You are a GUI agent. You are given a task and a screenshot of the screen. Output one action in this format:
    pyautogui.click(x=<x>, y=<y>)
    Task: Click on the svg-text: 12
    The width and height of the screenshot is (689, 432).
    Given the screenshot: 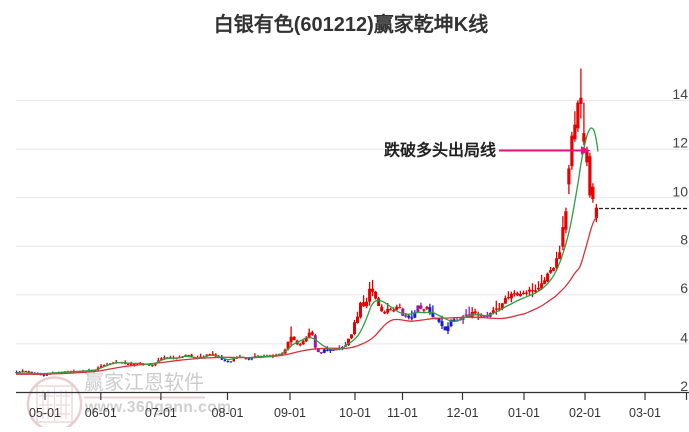 What is the action you would take?
    pyautogui.click(x=680, y=143)
    